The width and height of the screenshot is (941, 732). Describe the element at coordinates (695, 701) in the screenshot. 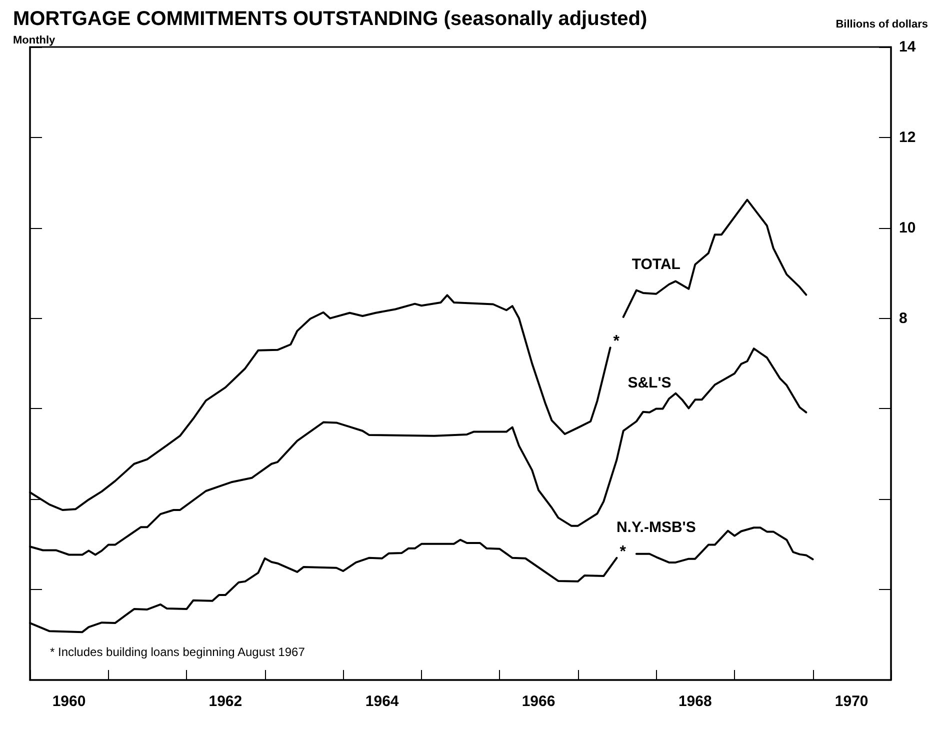

I see `x-tick-label: 1968` at that location.